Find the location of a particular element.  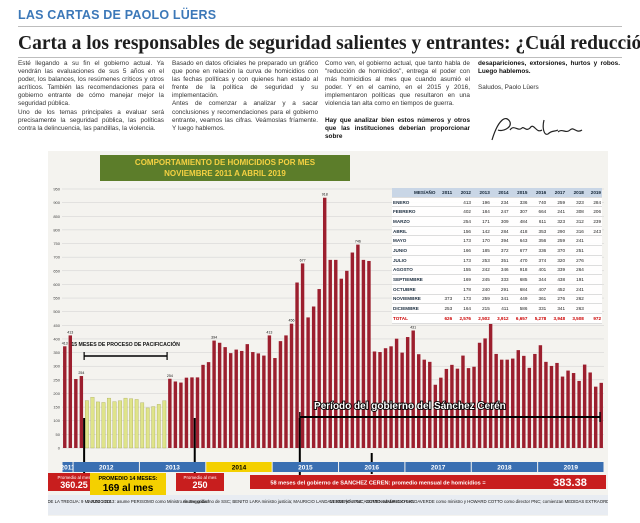

table-cell: 333 is located at coordinates (500, 279).